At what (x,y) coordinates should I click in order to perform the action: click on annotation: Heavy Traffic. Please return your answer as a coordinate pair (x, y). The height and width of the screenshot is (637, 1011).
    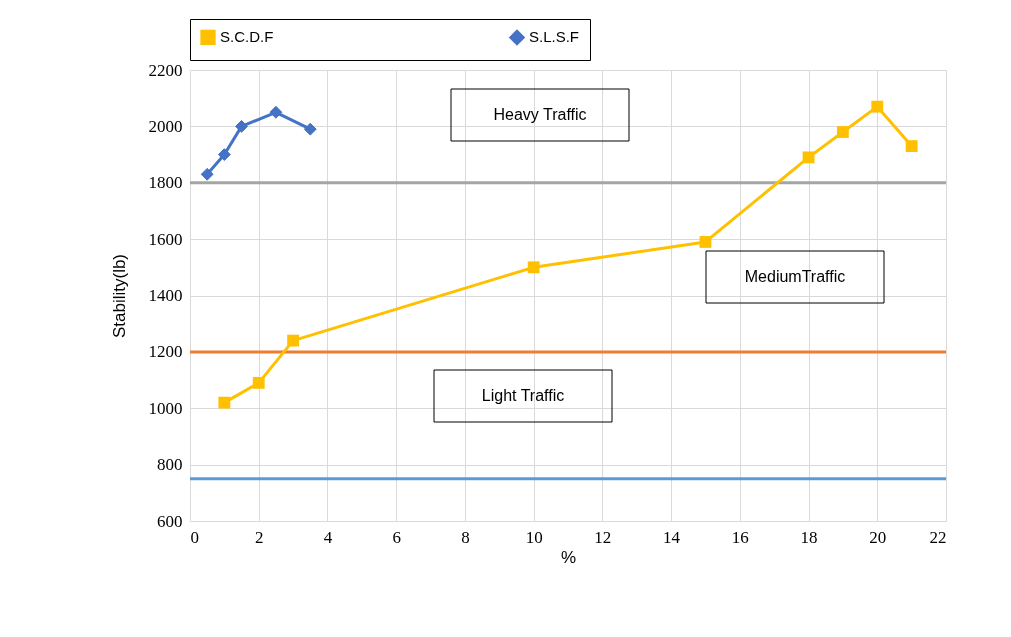
    Looking at the image, I should click on (540, 114).